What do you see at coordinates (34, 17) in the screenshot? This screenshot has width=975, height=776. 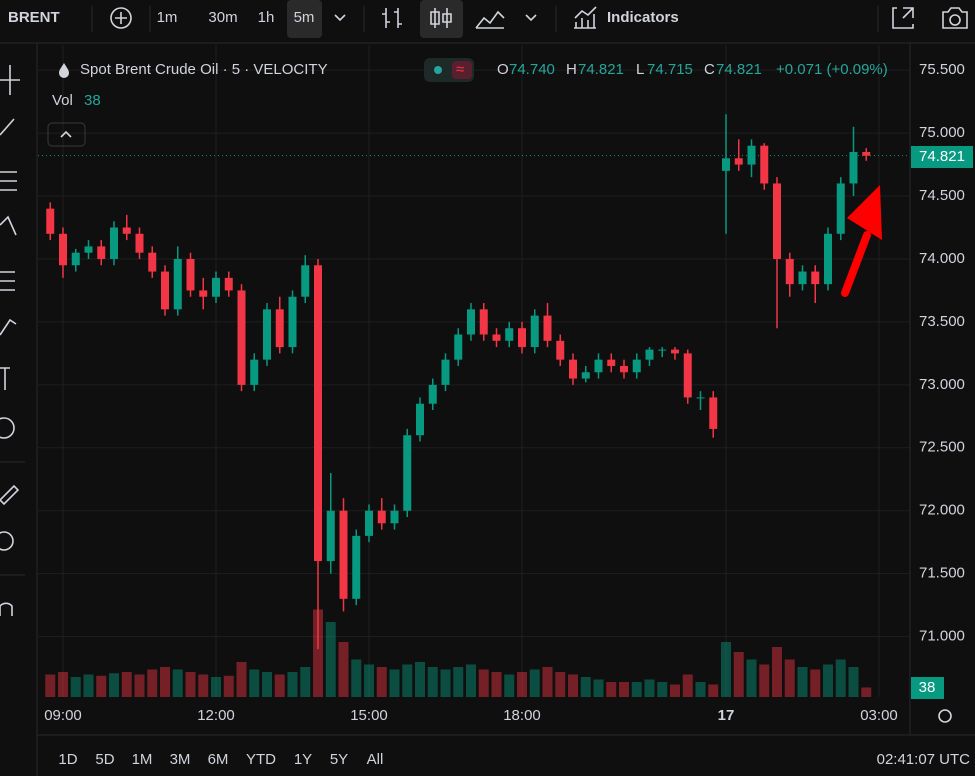 I see `symbol: BRENT` at bounding box center [34, 17].